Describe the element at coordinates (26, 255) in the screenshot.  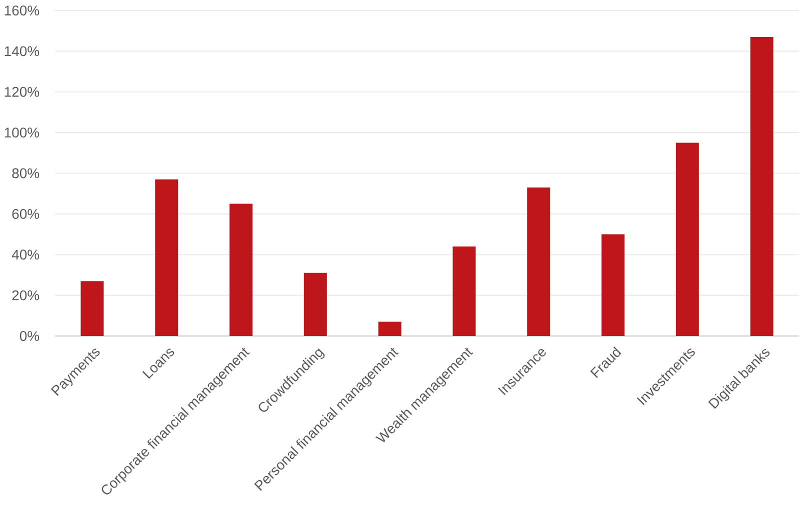
I see `y-tick-label: 40%` at that location.